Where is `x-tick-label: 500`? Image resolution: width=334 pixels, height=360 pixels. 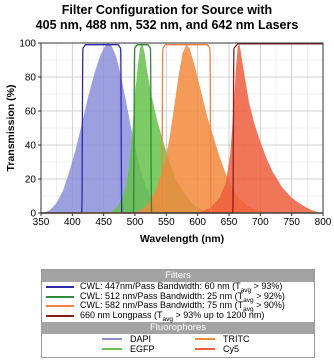
x-tick-label: 500 is located at coordinates (135, 222).